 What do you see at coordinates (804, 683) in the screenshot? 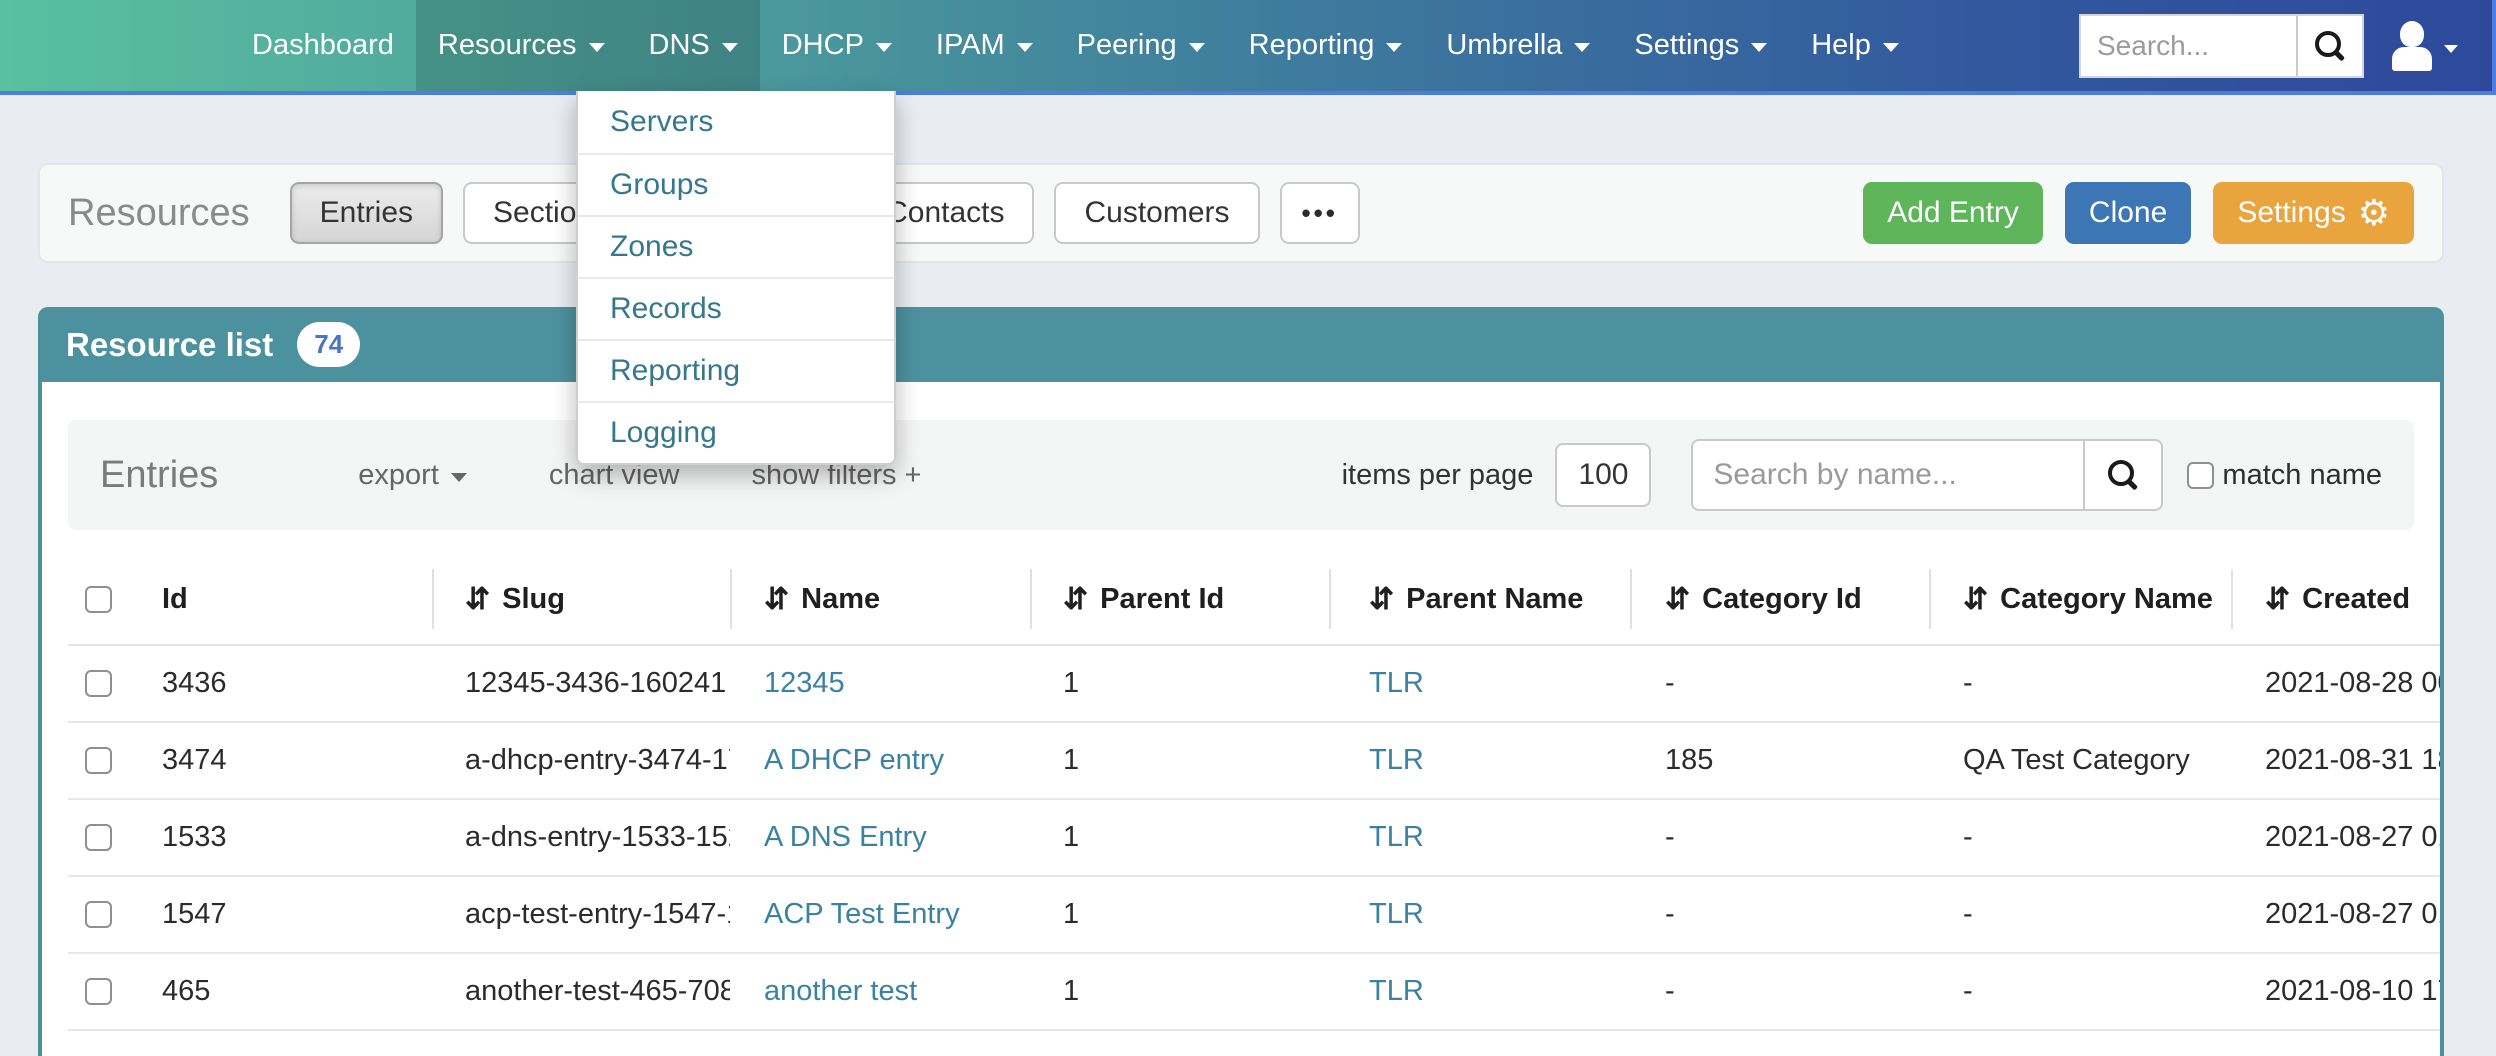
I see `cell-value: 12345` at bounding box center [804, 683].